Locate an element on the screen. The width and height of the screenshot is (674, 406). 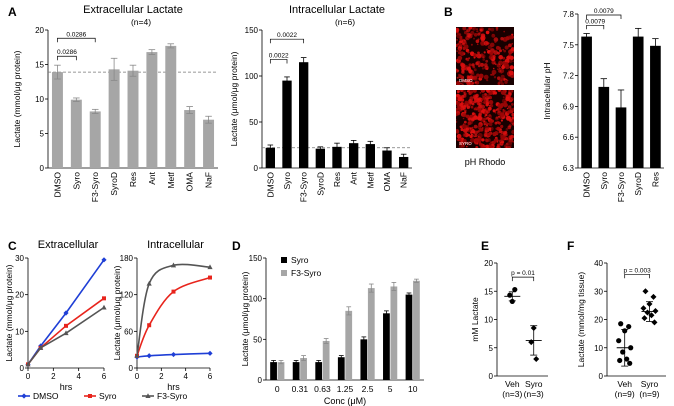
chart-c2-series-syro-line is located at coordinates (173, 316).